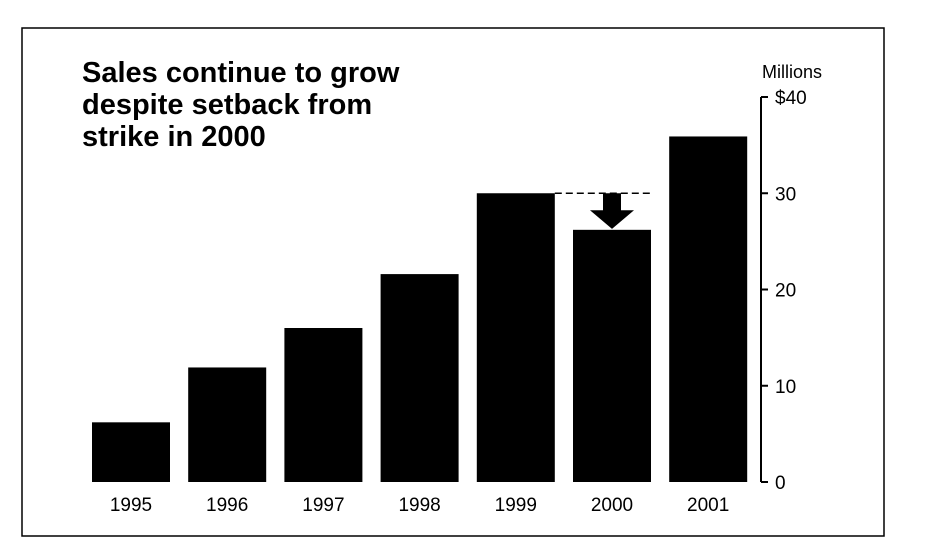 The height and width of the screenshot is (556, 936). Describe the element at coordinates (323, 405) in the screenshot. I see `bar-1997` at that location.